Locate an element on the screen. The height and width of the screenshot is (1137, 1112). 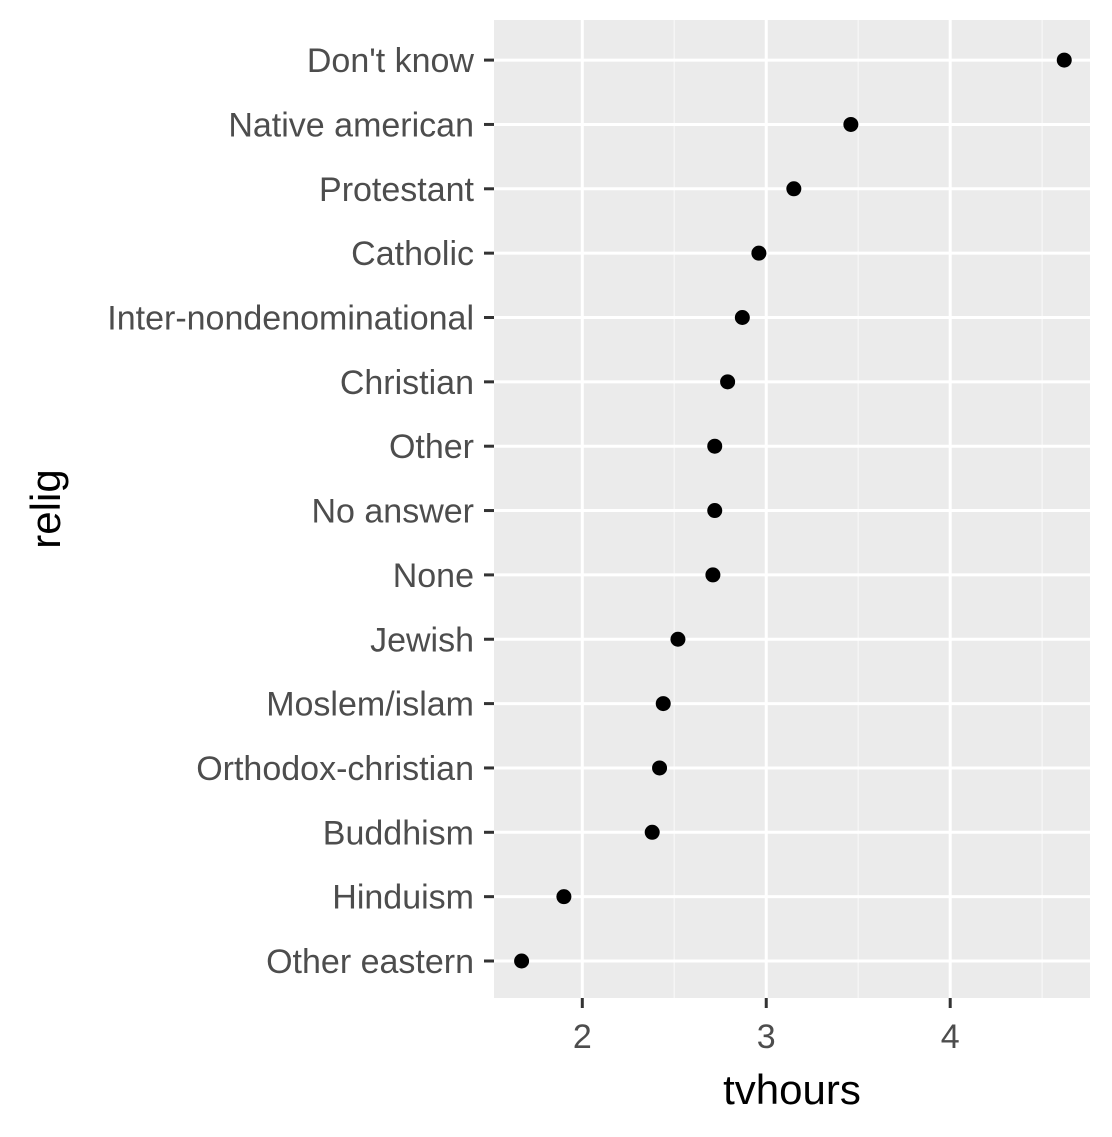
y-tick-label: Don't know is located at coordinates (391, 61).